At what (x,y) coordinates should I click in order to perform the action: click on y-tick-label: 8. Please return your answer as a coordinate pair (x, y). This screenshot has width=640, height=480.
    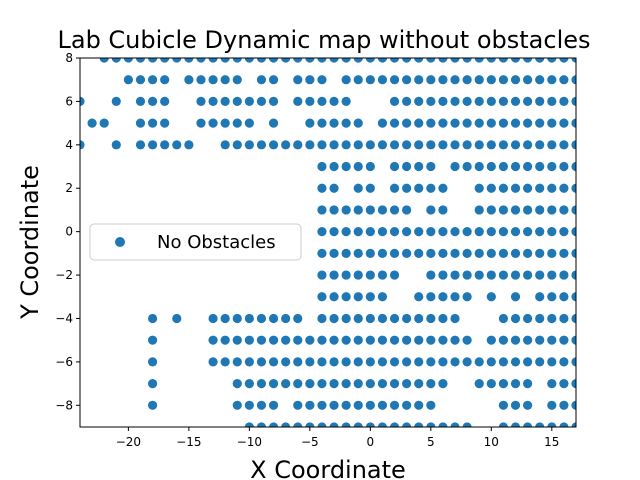
    Looking at the image, I should click on (69, 58).